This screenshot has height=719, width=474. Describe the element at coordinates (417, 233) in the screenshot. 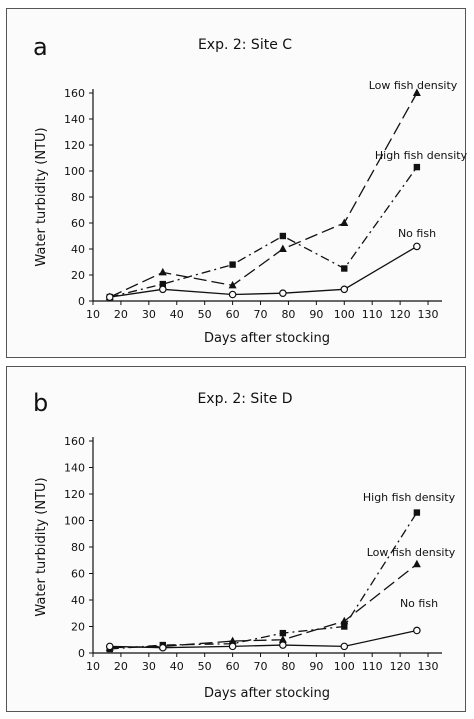

I see `series-label: No fish` at that location.